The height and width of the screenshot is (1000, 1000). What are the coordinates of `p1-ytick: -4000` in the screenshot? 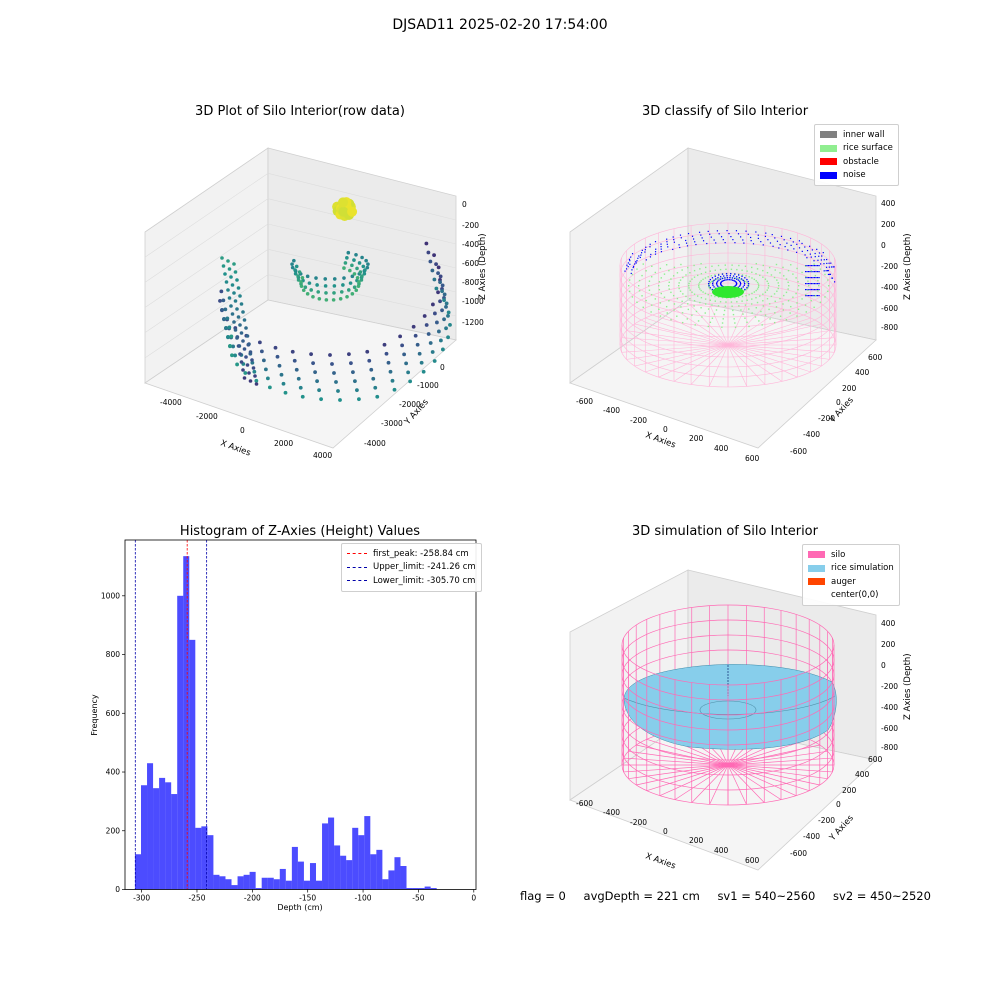 It's located at (375, 443).